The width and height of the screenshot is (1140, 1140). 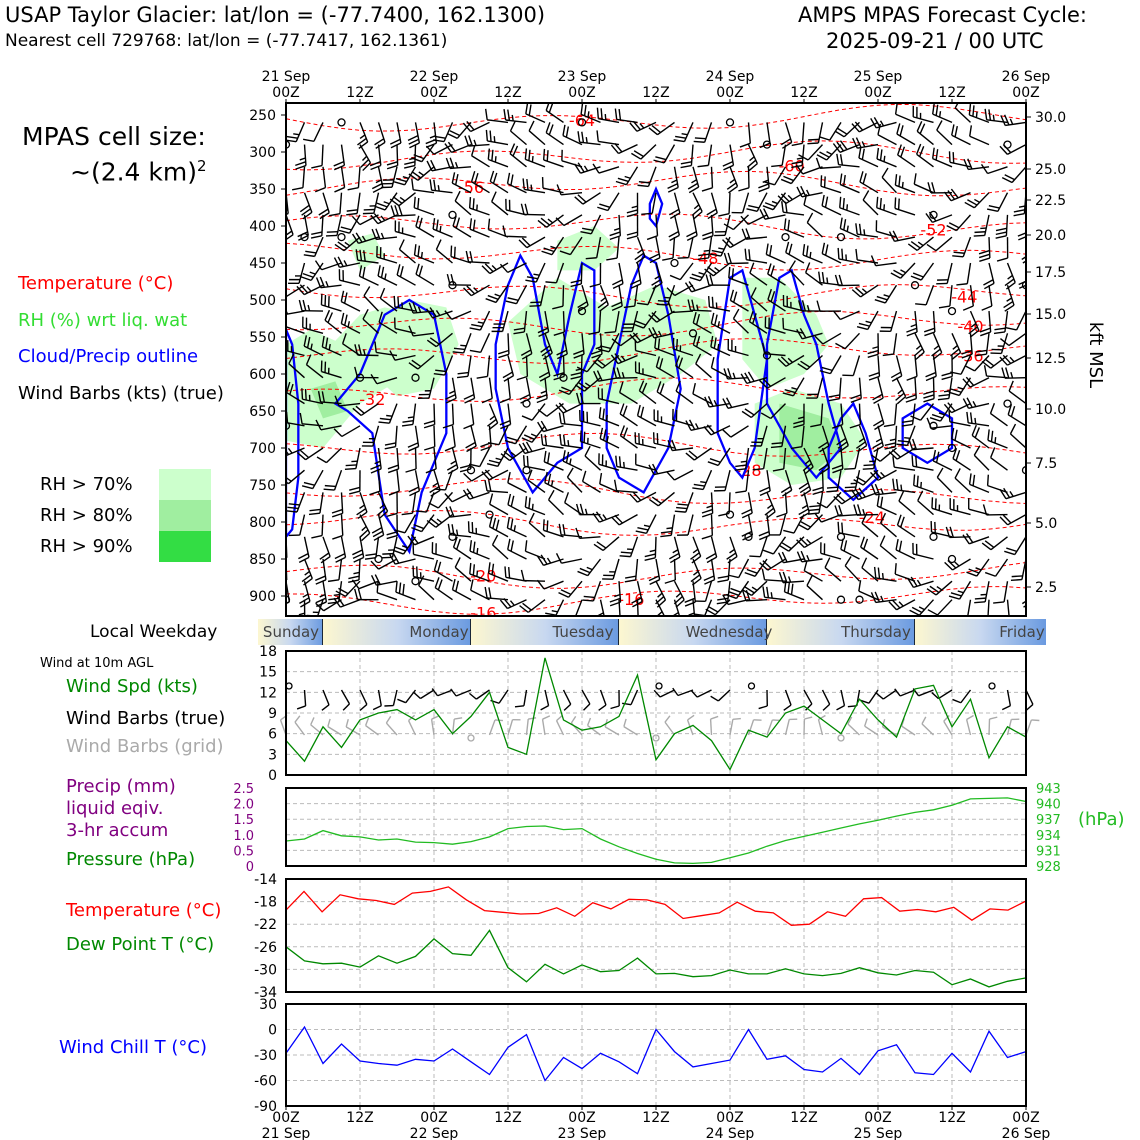 I want to click on true-wind-barb-flag, so click(x=897, y=692).